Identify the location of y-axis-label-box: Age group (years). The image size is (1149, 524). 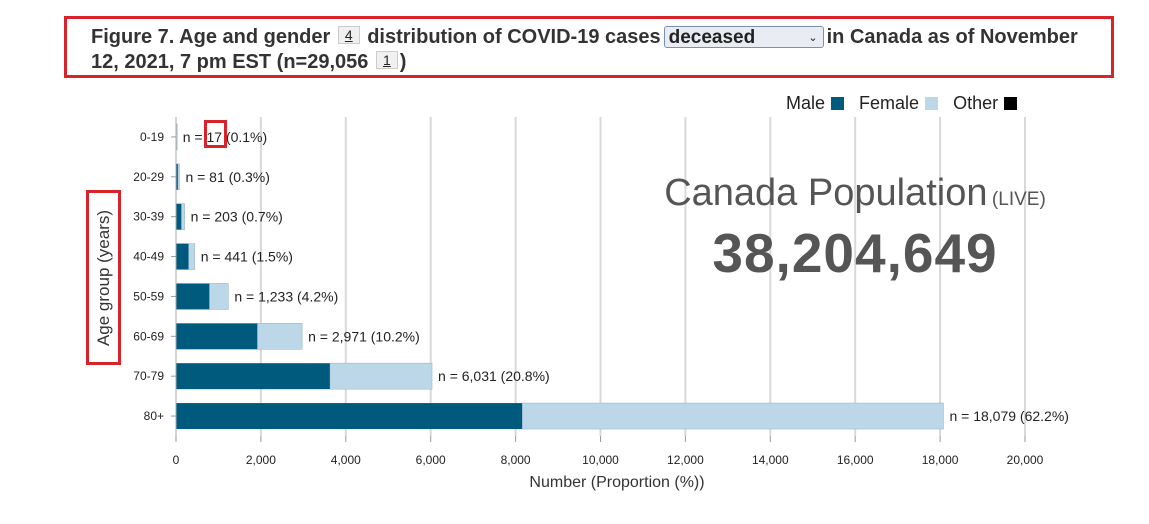
(103, 277).